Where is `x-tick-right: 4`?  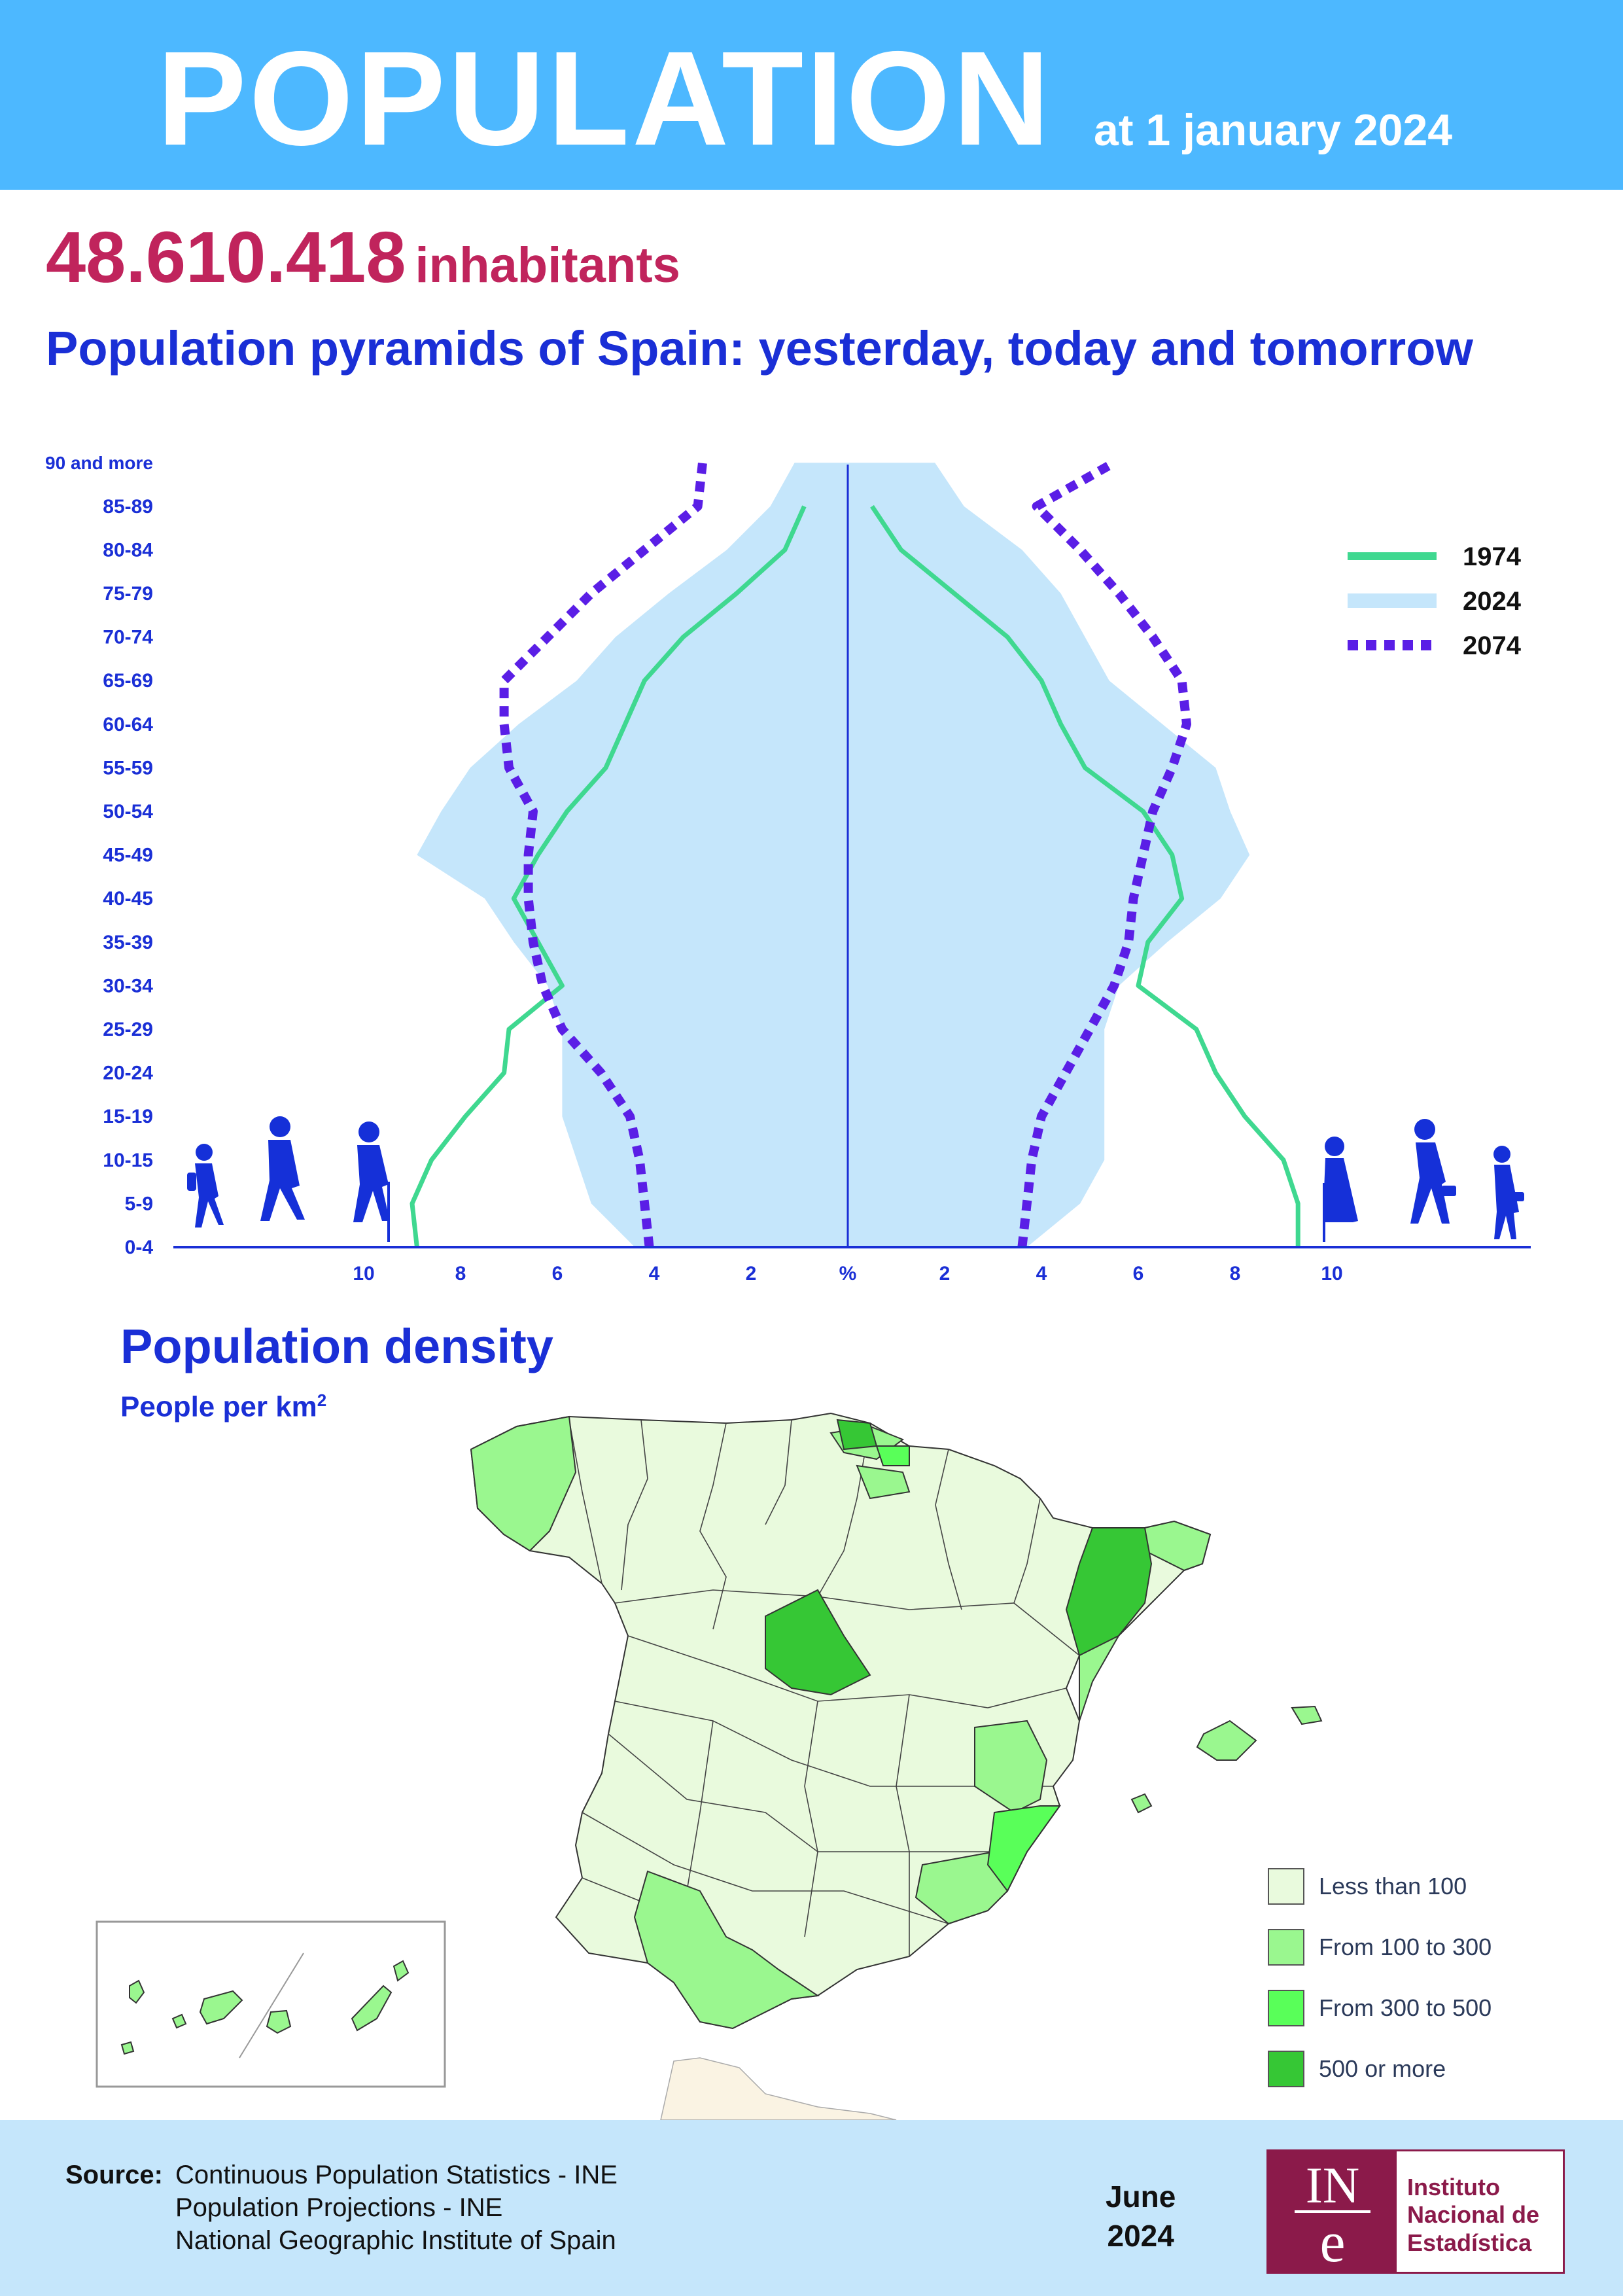 x-tick-right: 4 is located at coordinates (1041, 1273).